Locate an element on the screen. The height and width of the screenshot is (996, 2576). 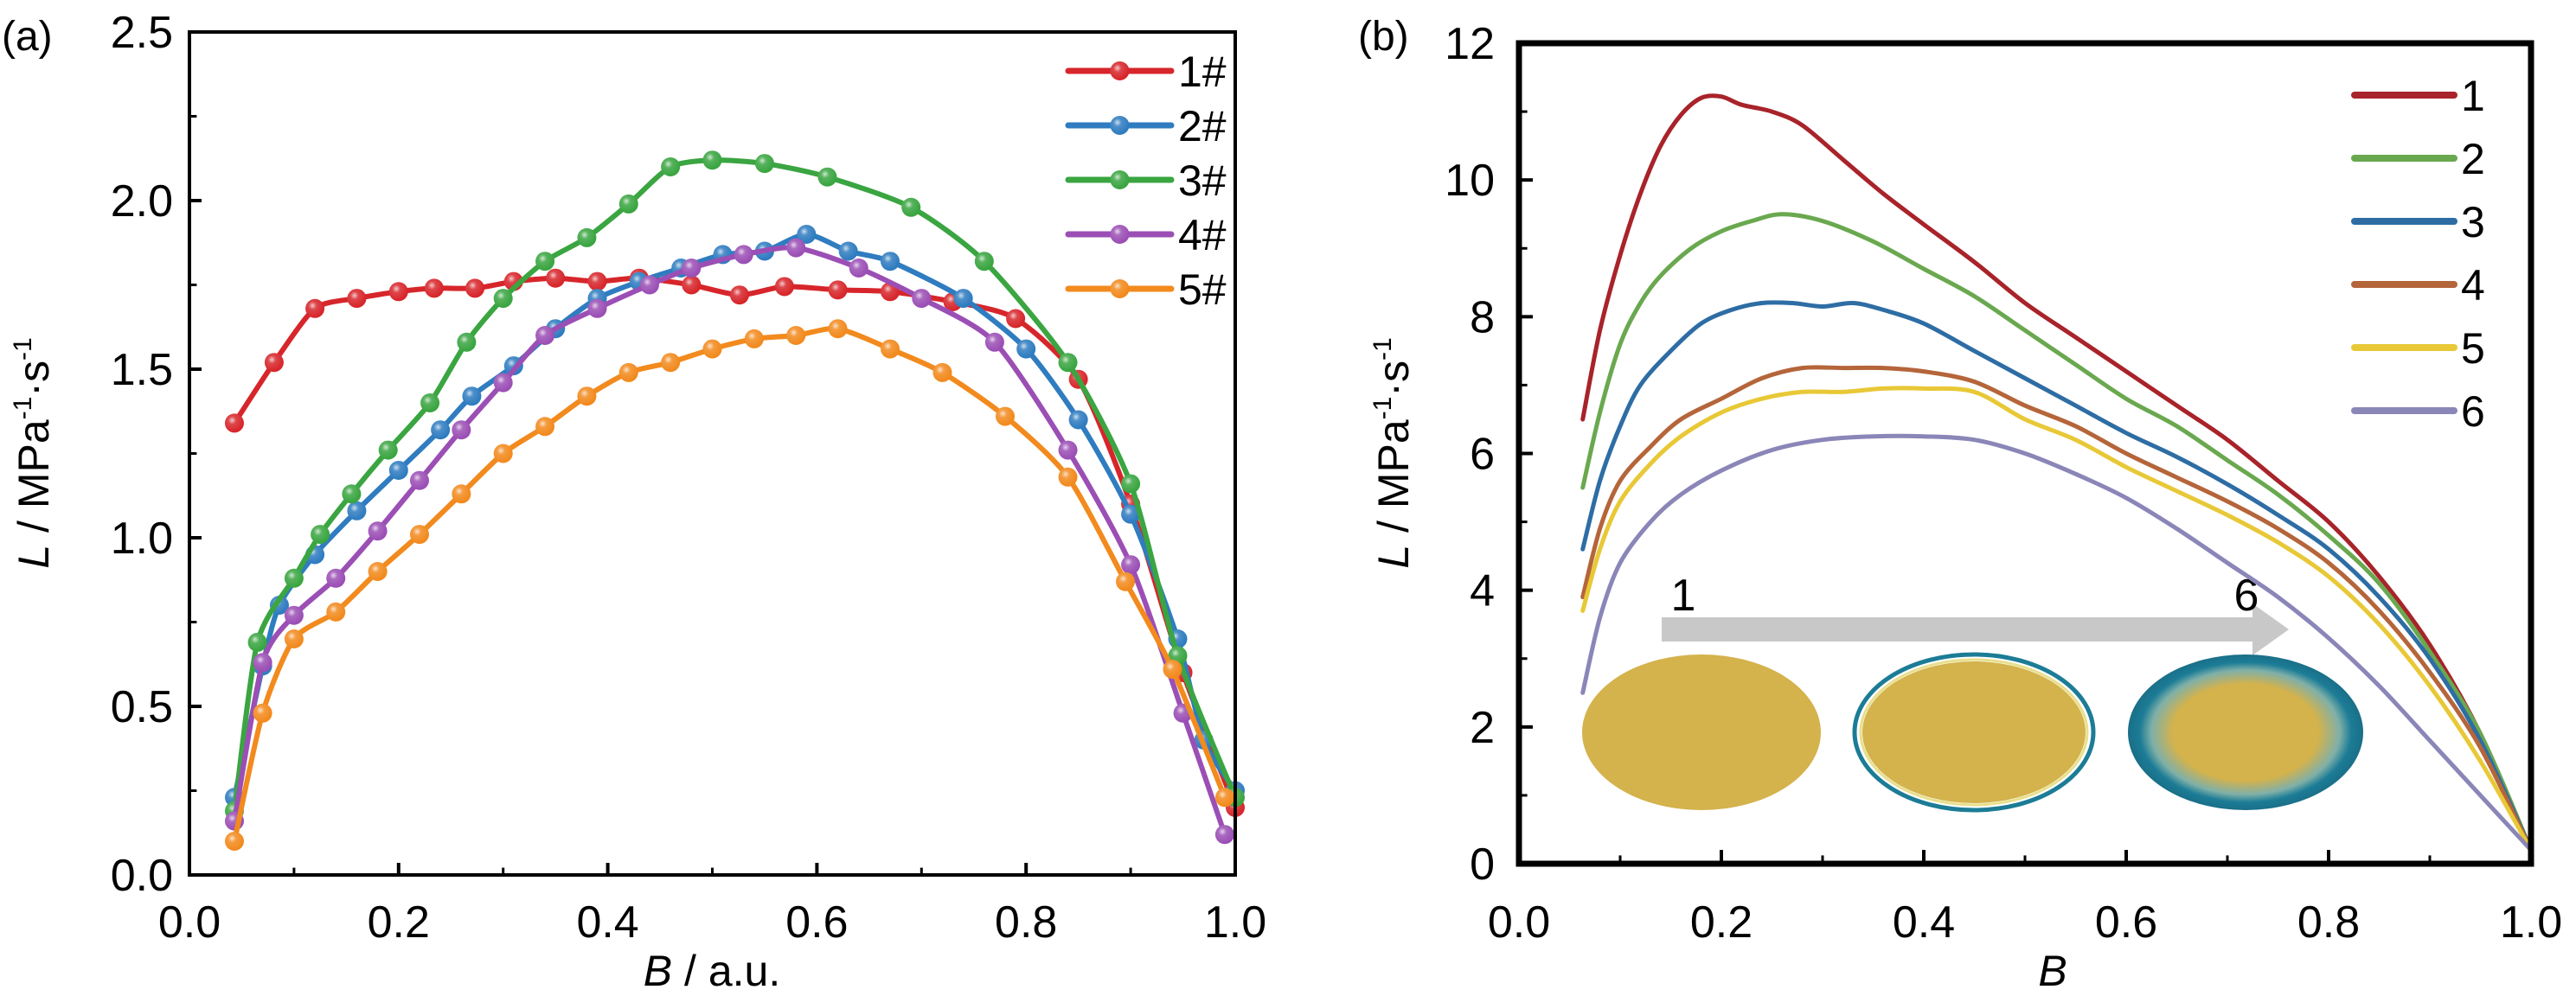
legend-label: 4# is located at coordinates (1202, 235).